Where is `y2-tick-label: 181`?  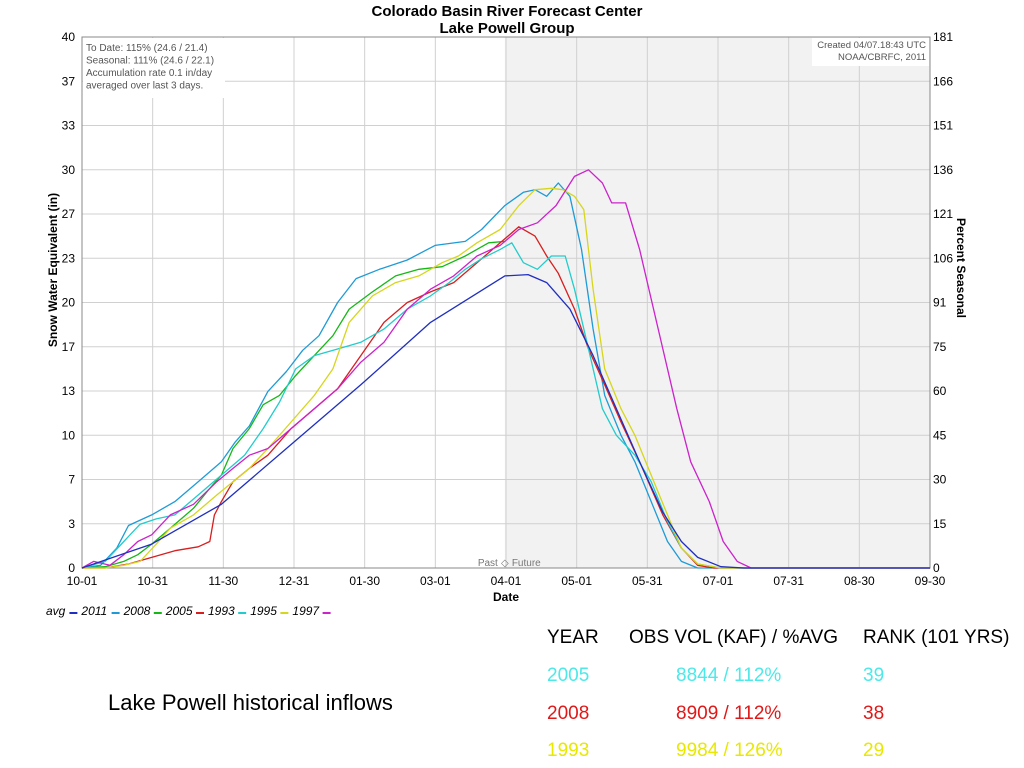 y2-tick-label: 181 is located at coordinates (943, 37).